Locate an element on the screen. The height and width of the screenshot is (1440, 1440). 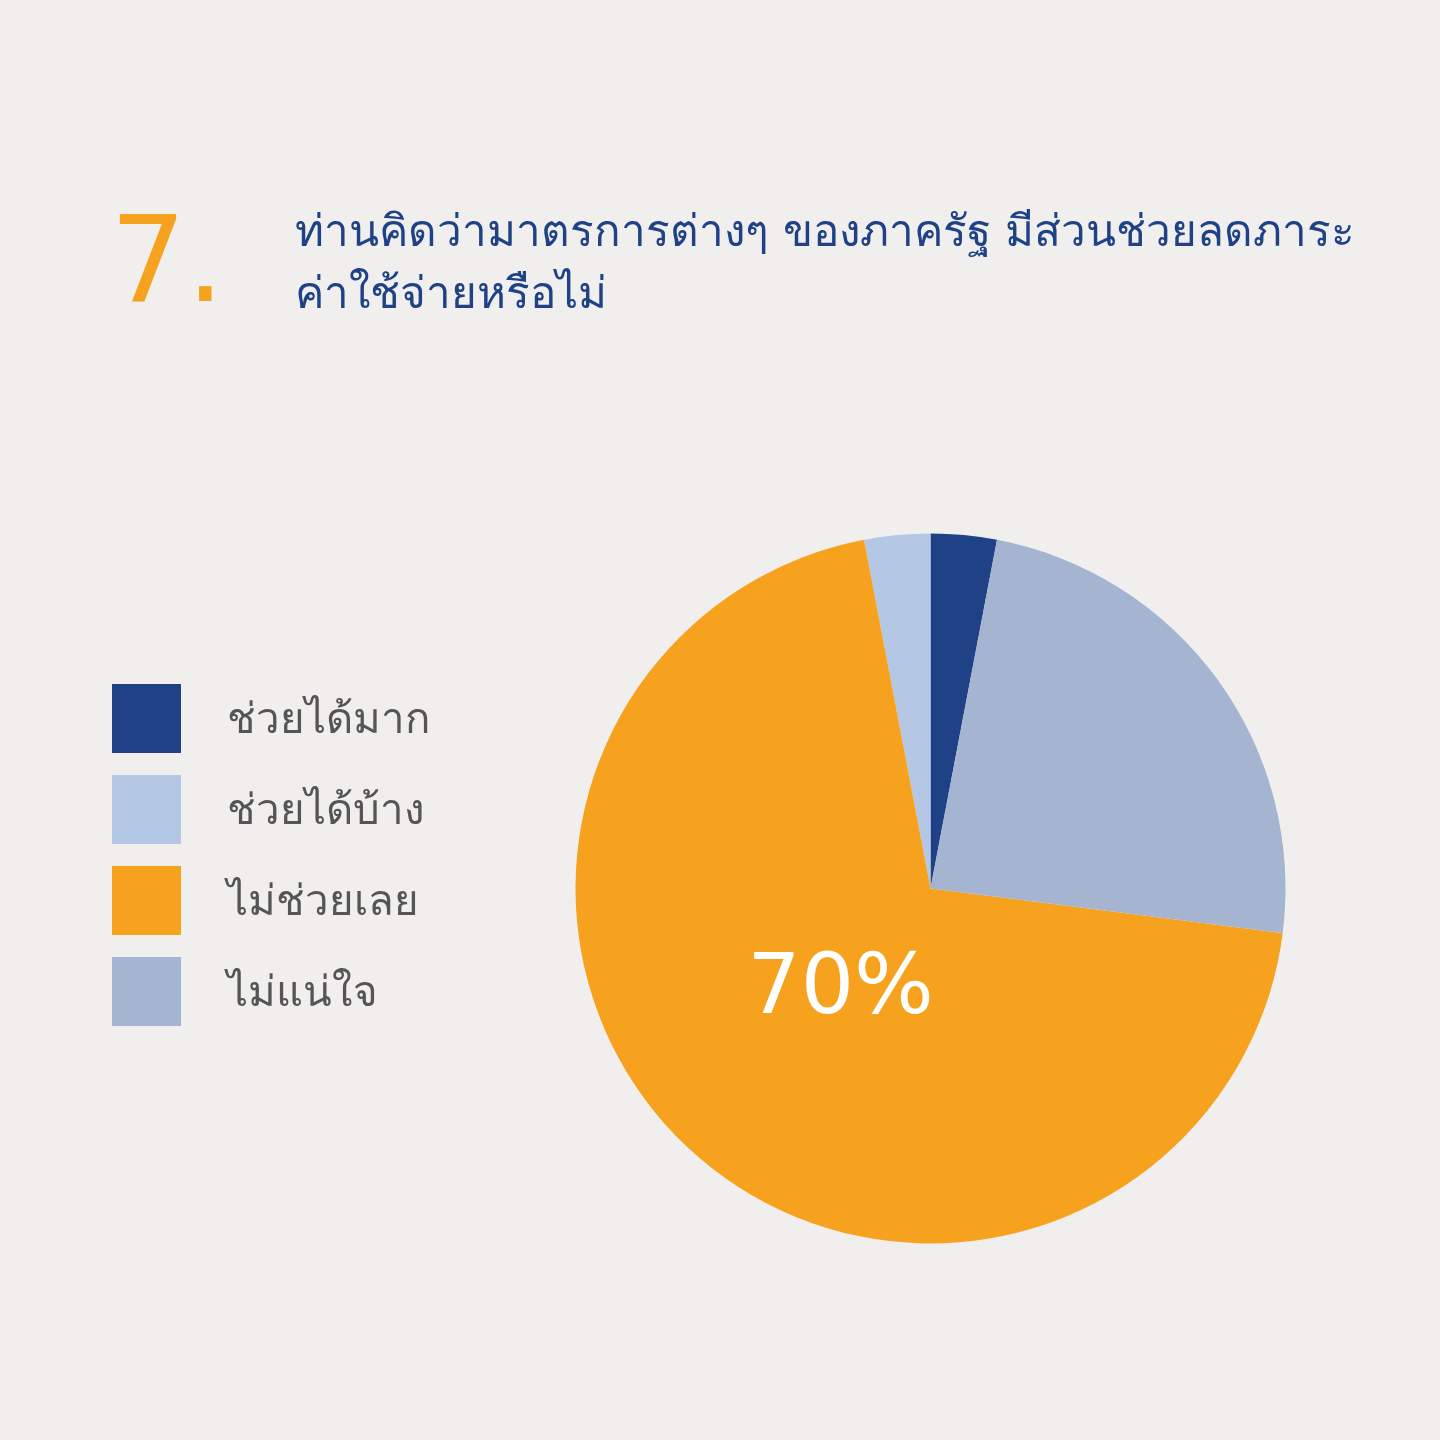
data-label: 70% is located at coordinates (840, 984).